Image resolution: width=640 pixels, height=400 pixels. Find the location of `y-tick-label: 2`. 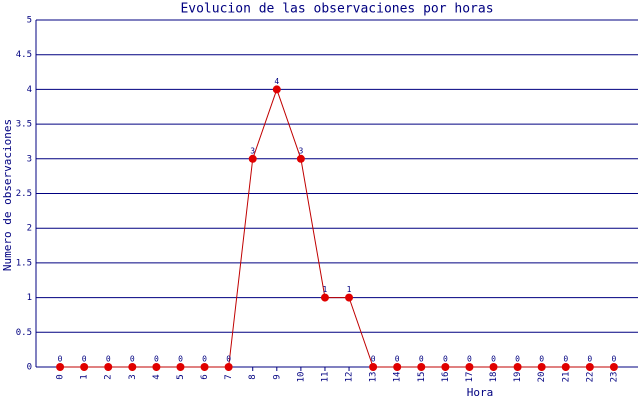

y-tick-label: 2 is located at coordinates (29, 229).